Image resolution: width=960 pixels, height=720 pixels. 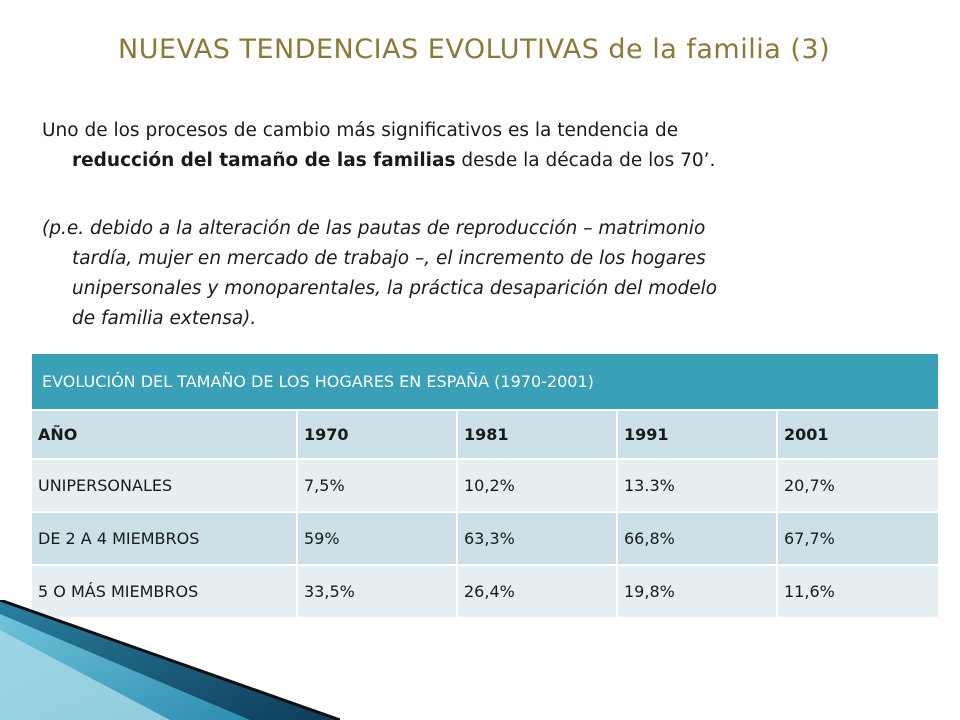 I want to click on table-cell: 33,5%, so click(x=377, y=591).